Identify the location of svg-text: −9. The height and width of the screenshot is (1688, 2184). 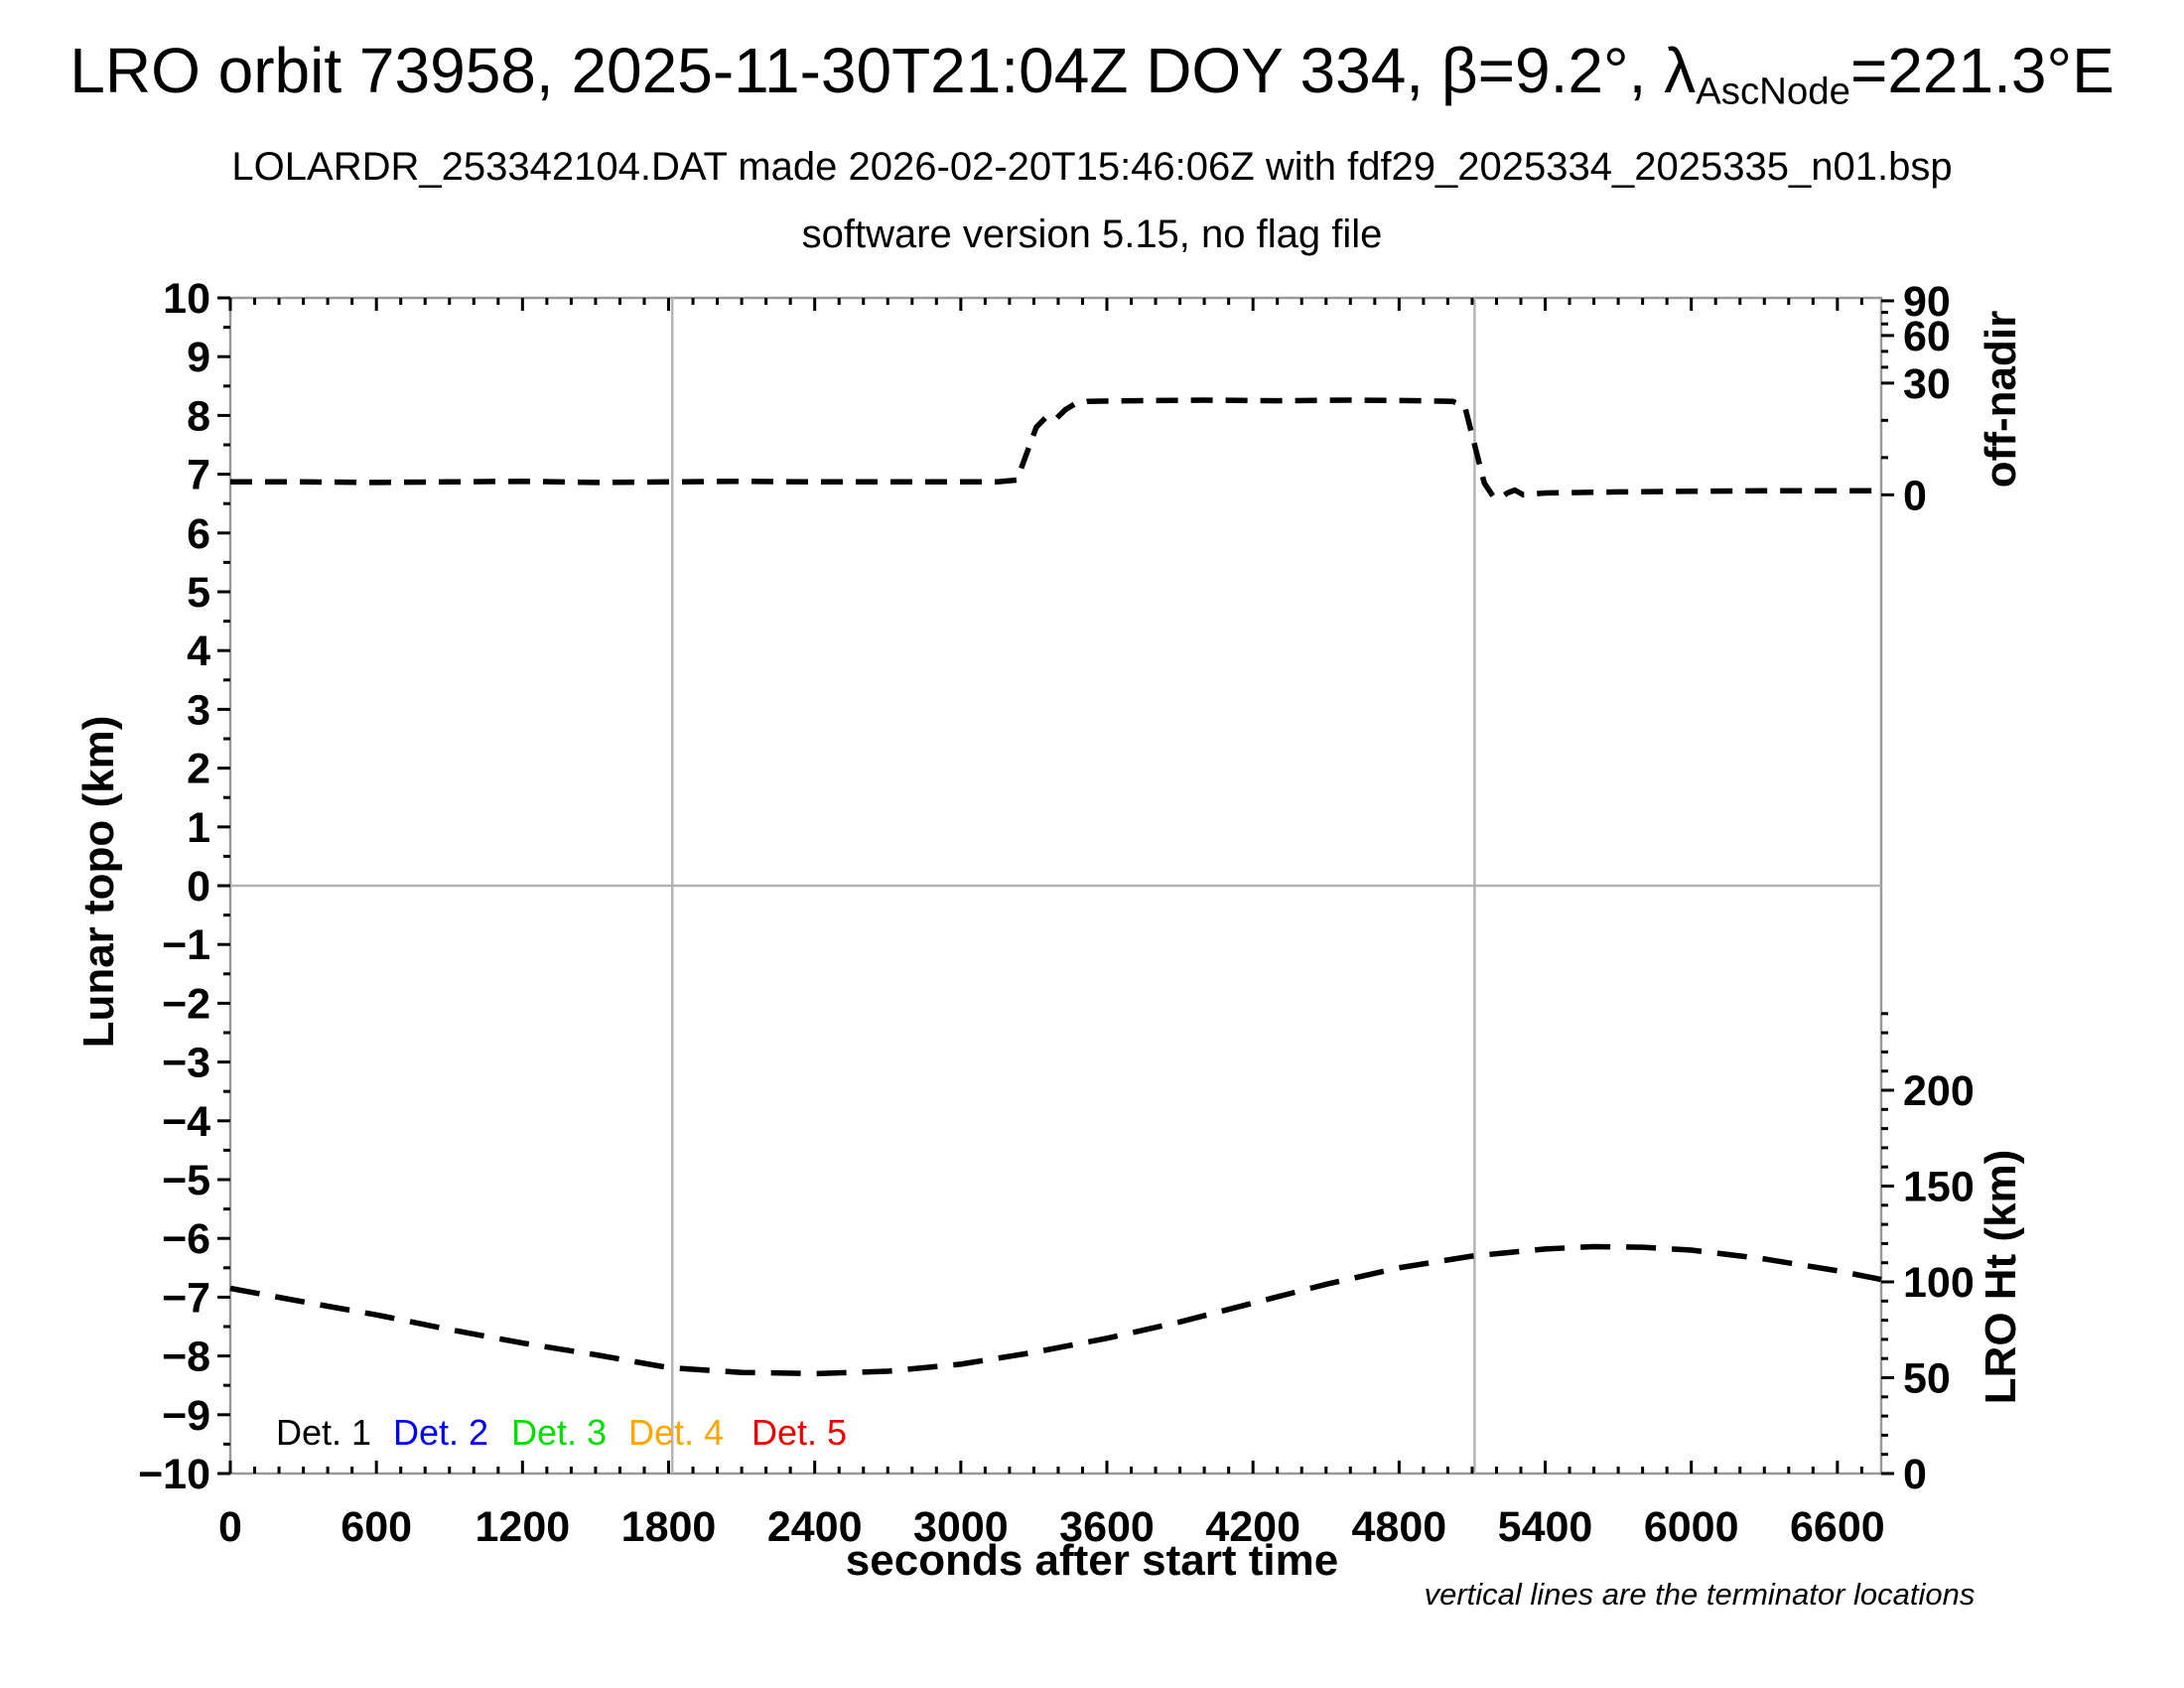
(186, 1416).